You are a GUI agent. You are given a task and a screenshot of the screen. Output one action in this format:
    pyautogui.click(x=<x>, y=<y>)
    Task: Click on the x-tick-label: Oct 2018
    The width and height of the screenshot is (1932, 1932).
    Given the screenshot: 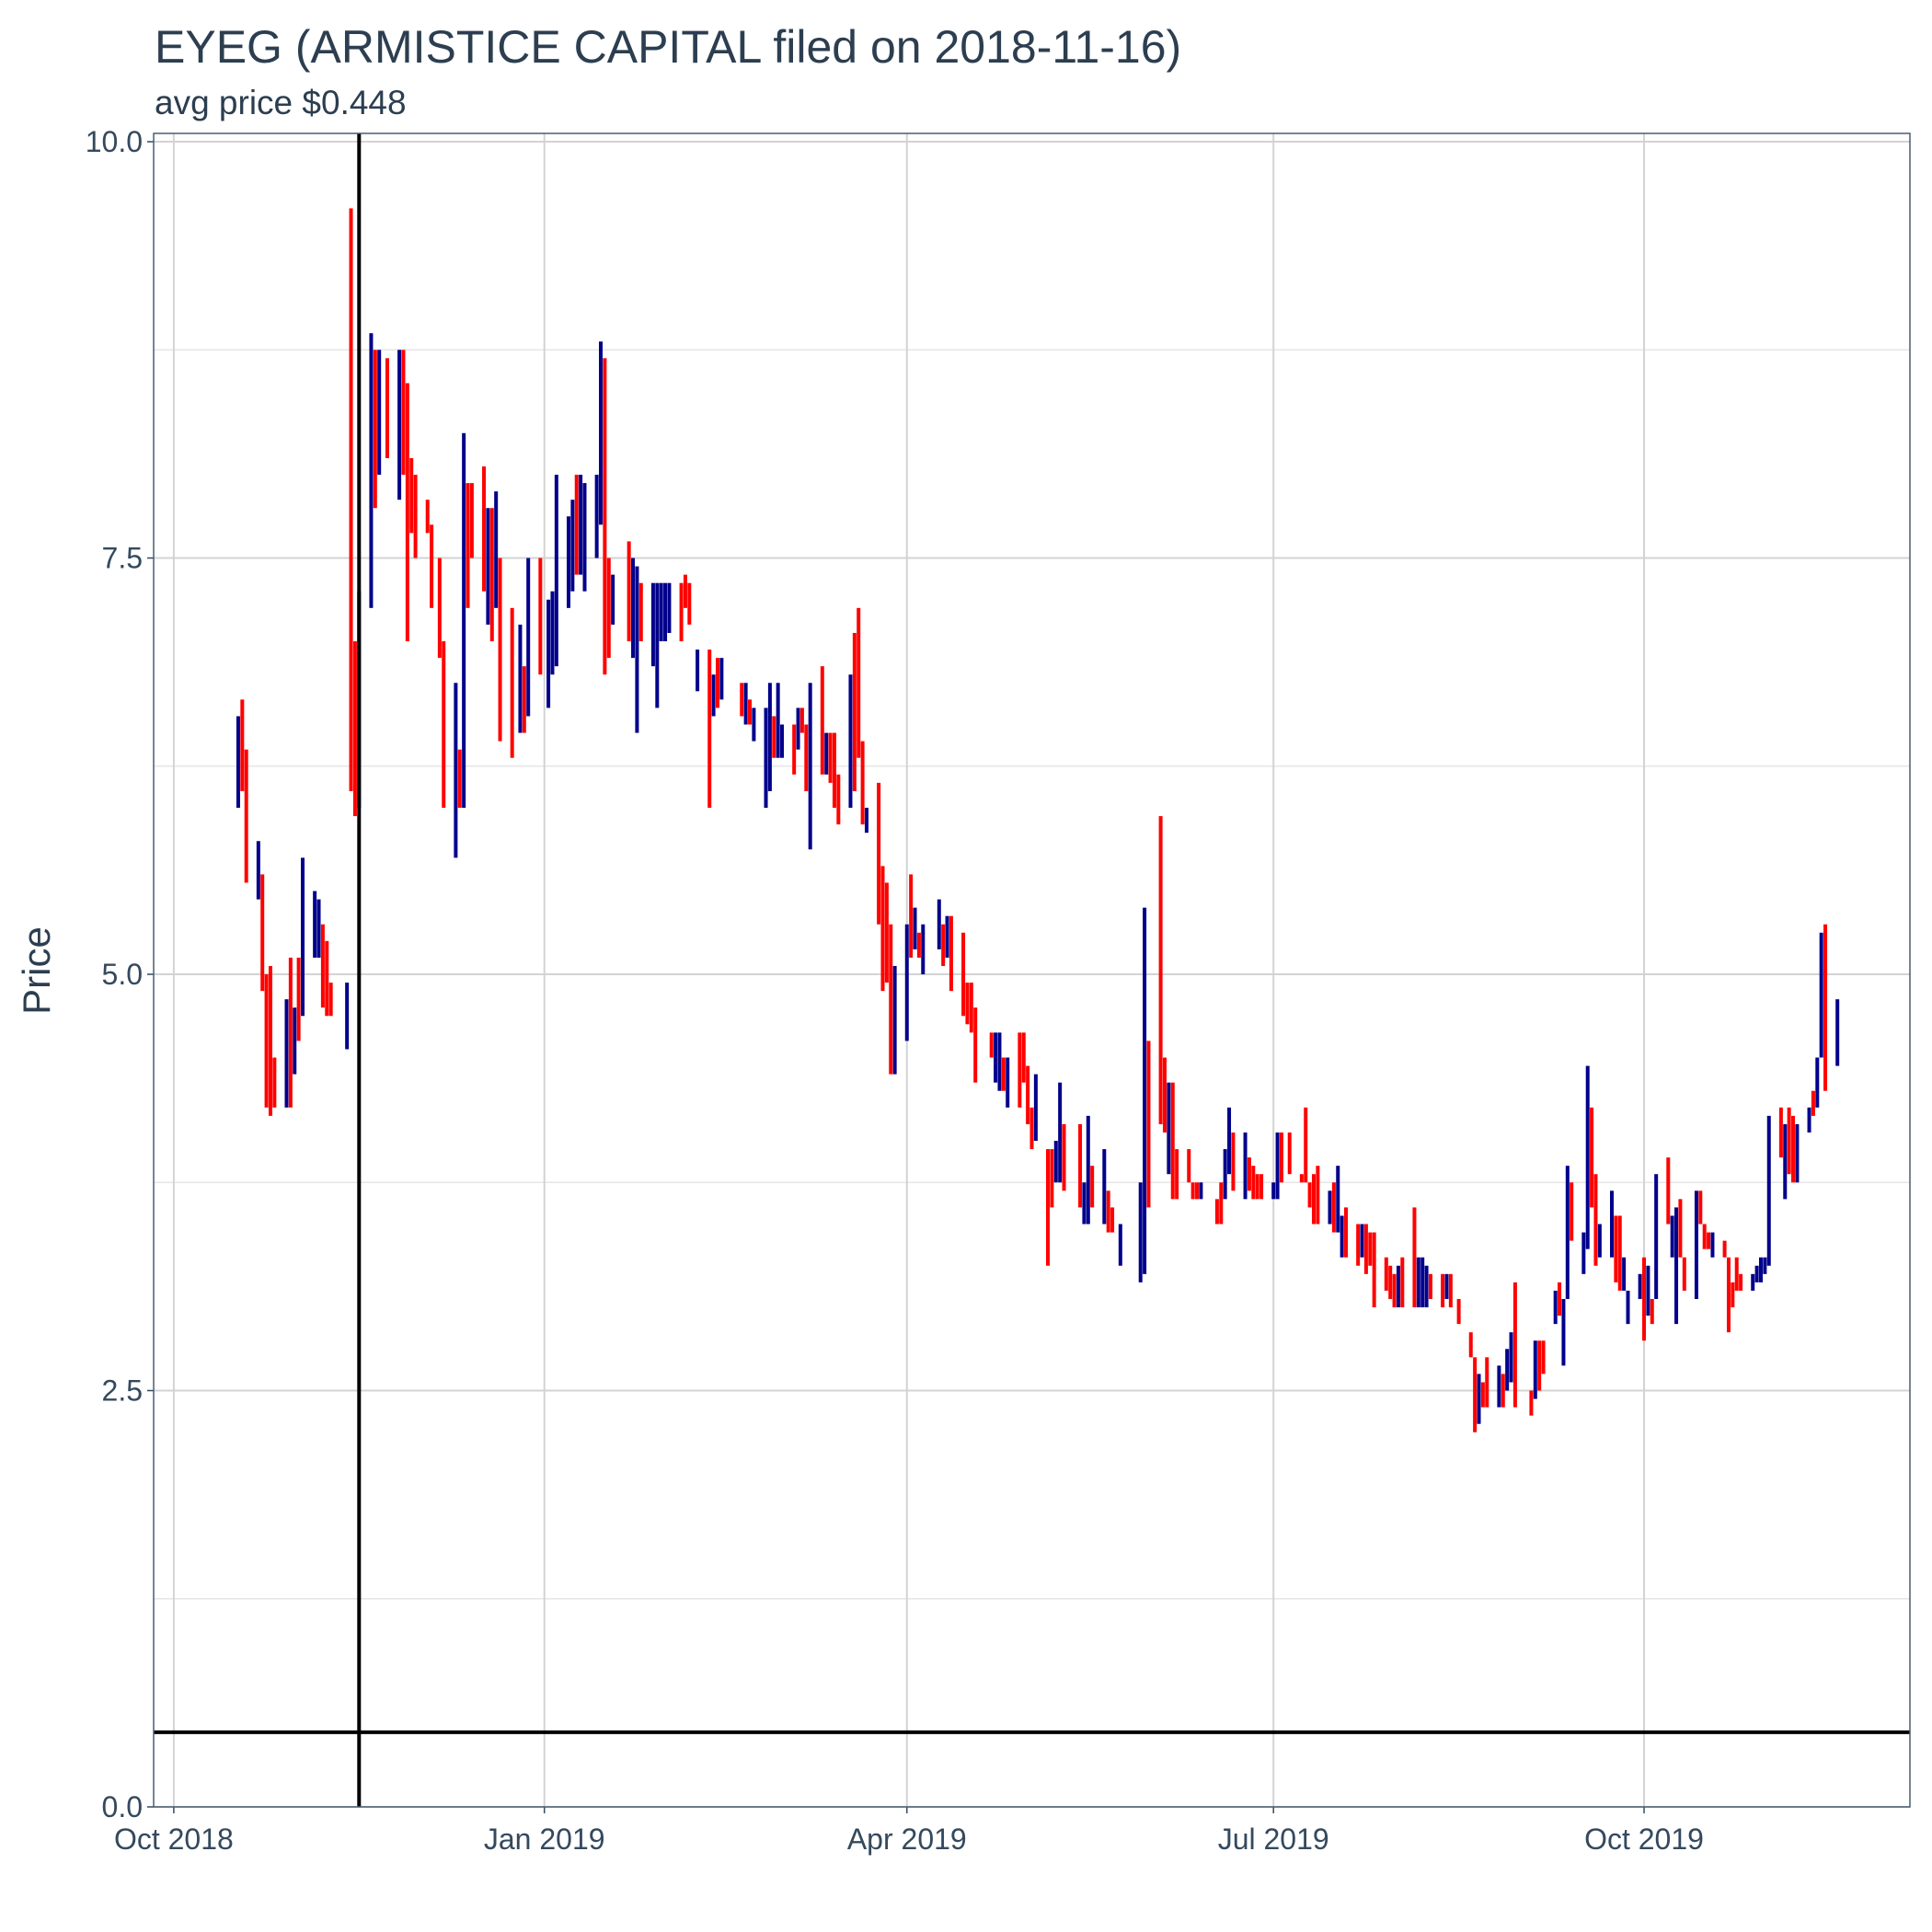 What is the action you would take?
    pyautogui.click(x=174, y=1839)
    